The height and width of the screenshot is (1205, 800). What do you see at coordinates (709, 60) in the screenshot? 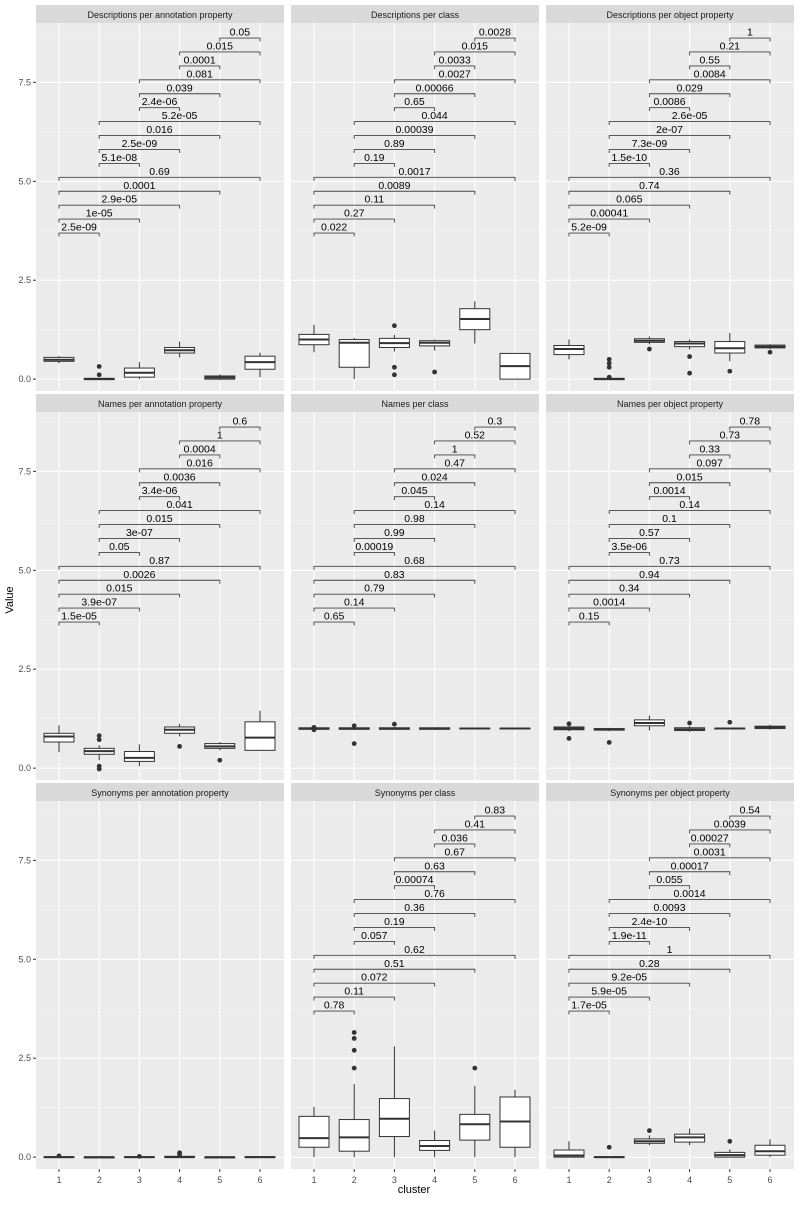
I see `p-value-label: 0.55` at bounding box center [709, 60].